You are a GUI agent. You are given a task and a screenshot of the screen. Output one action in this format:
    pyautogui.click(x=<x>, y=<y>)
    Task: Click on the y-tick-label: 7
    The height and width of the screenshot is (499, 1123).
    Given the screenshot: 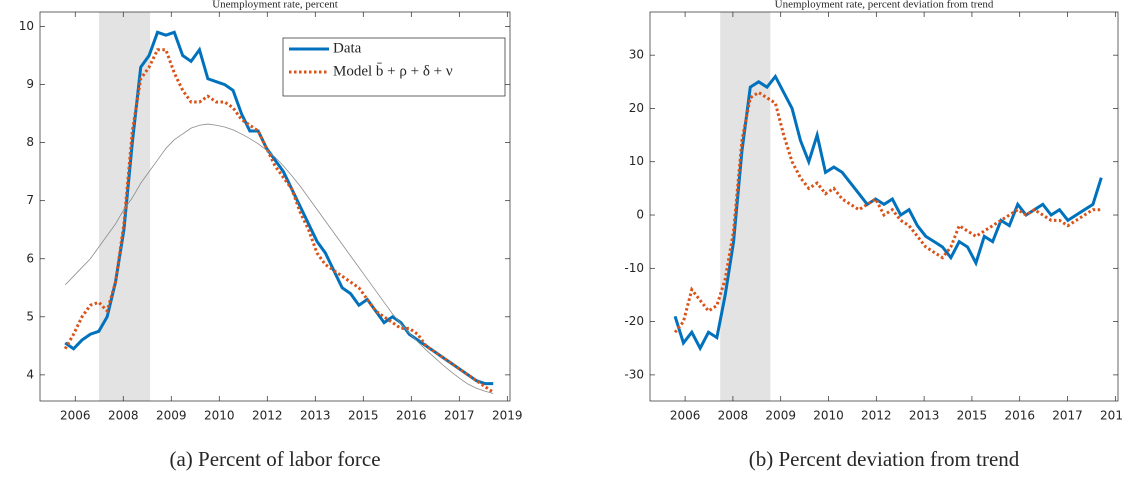 What is the action you would take?
    pyautogui.click(x=30, y=200)
    